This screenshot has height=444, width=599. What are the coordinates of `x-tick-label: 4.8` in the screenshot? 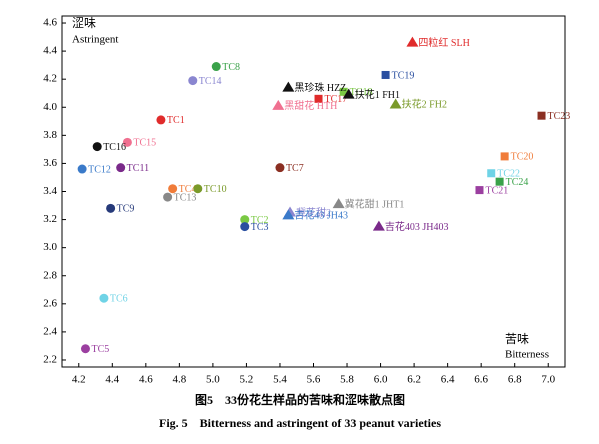 It's located at (179, 380).